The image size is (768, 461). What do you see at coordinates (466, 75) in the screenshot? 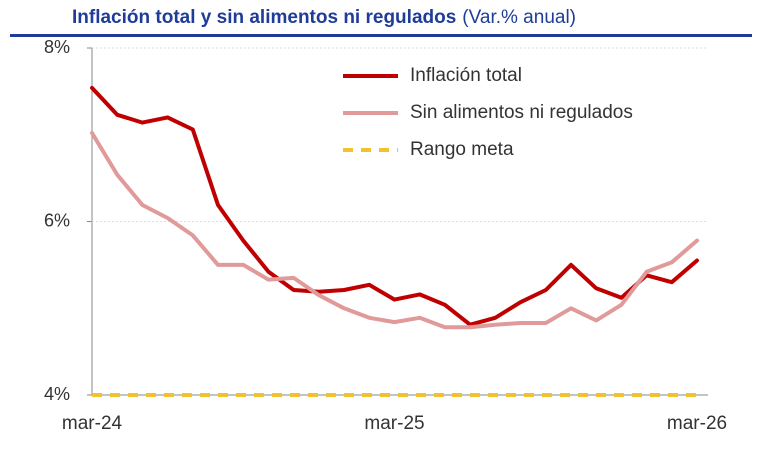
I see `legend-label: Inflación total` at bounding box center [466, 75].